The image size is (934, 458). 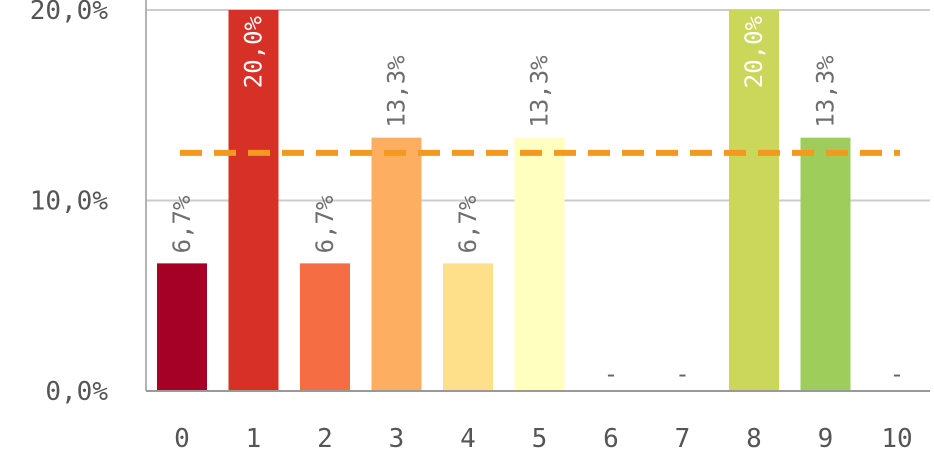 I want to click on x-tick-label: 0, so click(x=182, y=439).